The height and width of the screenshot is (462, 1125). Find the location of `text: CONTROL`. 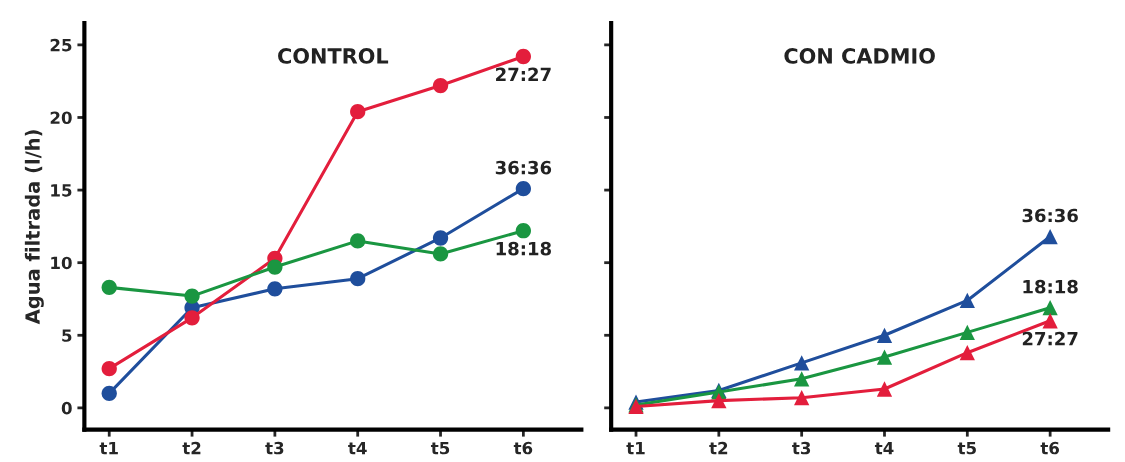

text: CONTROL is located at coordinates (333, 56).